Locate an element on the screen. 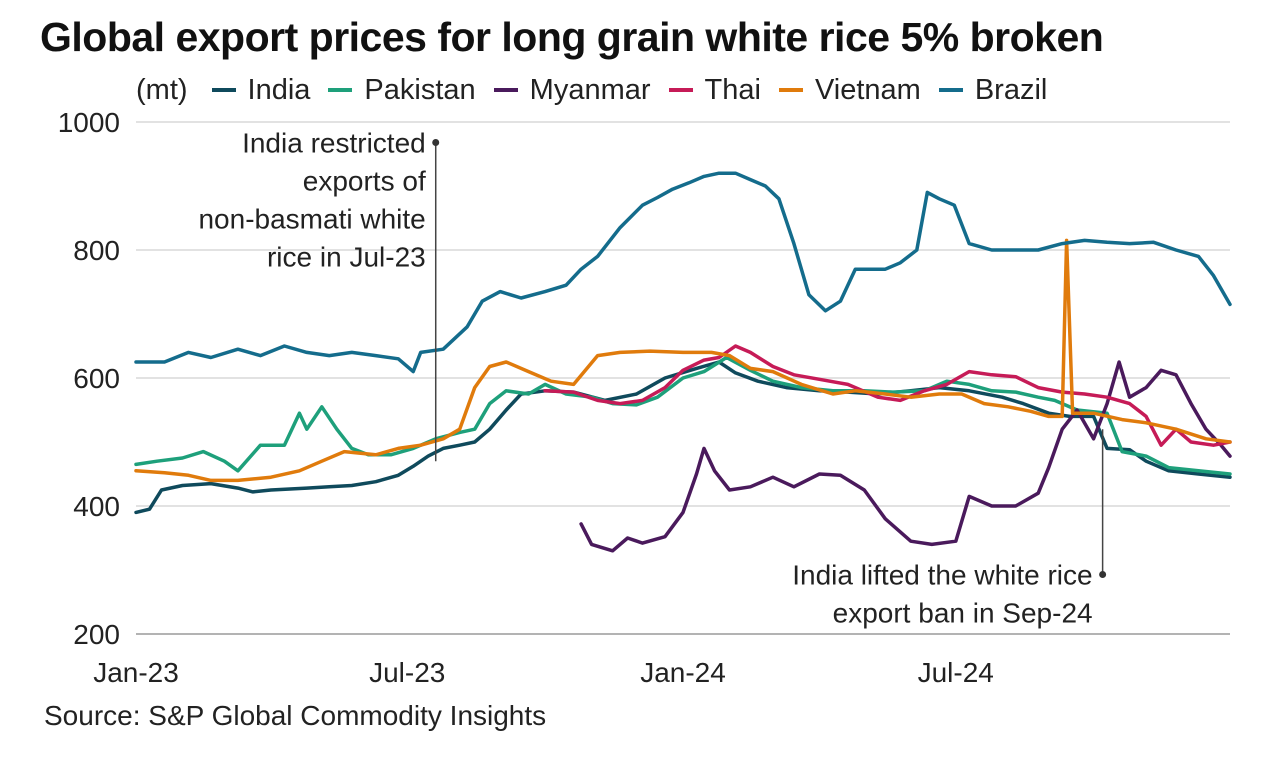  legend-label: Brazil is located at coordinates (1011, 89).